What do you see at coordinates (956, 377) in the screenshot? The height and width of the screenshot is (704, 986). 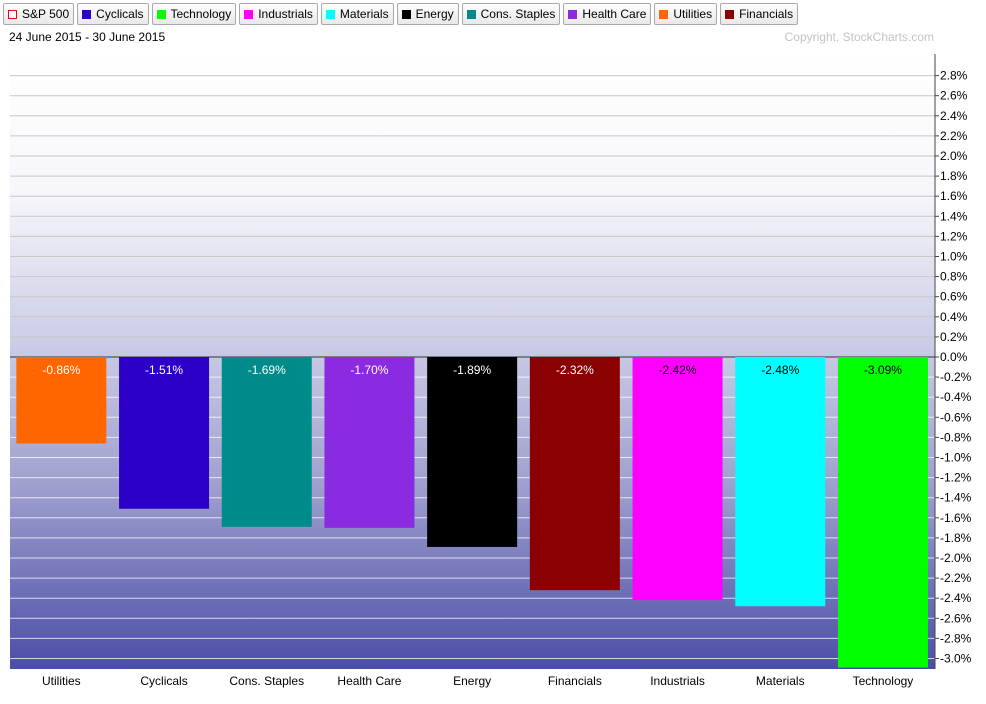 I see `y-tick-label: -0.2%` at bounding box center [956, 377].